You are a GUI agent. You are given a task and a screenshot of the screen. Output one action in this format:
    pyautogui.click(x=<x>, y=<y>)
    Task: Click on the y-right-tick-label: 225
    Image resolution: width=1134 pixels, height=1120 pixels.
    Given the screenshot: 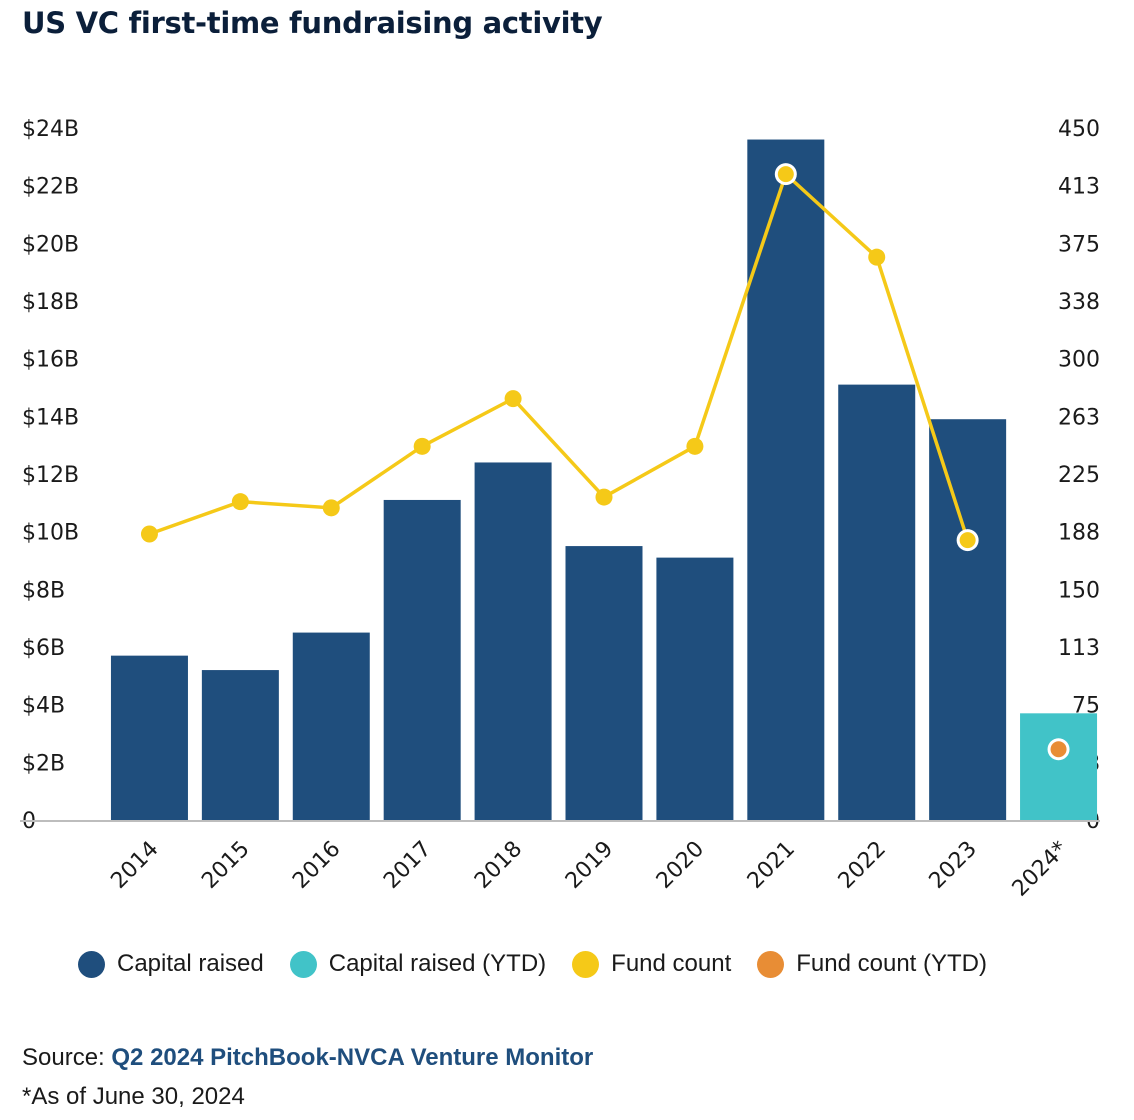 What is the action you would take?
    pyautogui.click(x=1079, y=475)
    